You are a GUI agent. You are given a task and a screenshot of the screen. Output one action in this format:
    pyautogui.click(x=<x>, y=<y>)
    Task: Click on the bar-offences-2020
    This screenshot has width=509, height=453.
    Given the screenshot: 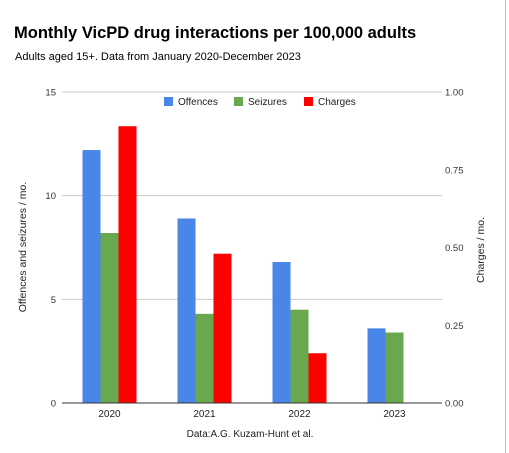 What is the action you would take?
    pyautogui.click(x=91, y=276)
    